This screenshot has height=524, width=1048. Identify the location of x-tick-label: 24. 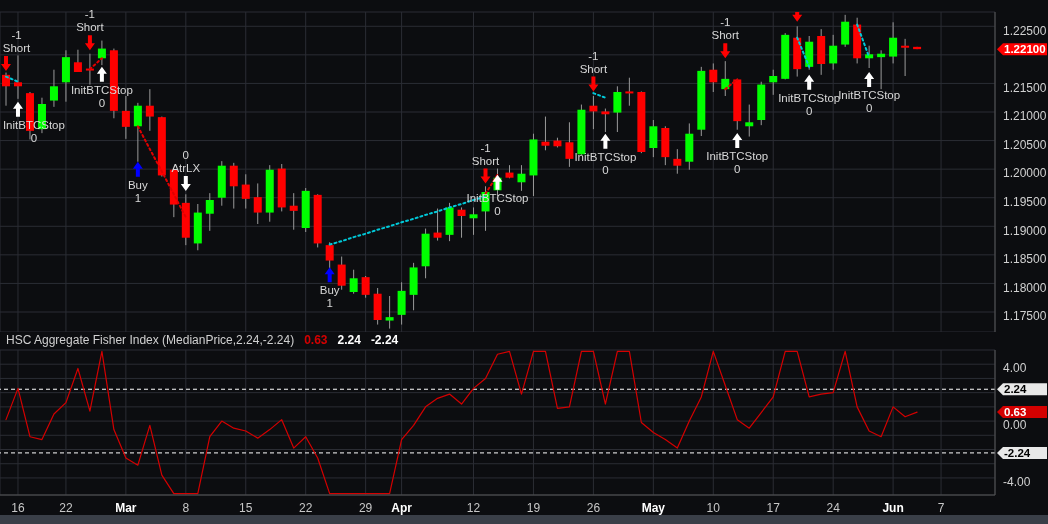
(833, 508).